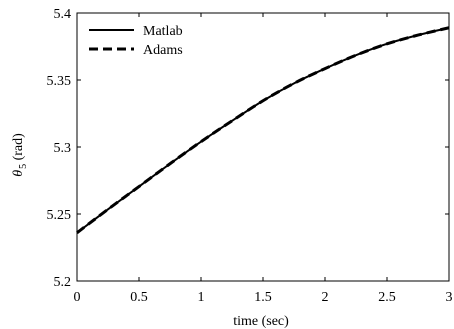  I want to click on y-axis-unit: (rad), so click(18, 147).